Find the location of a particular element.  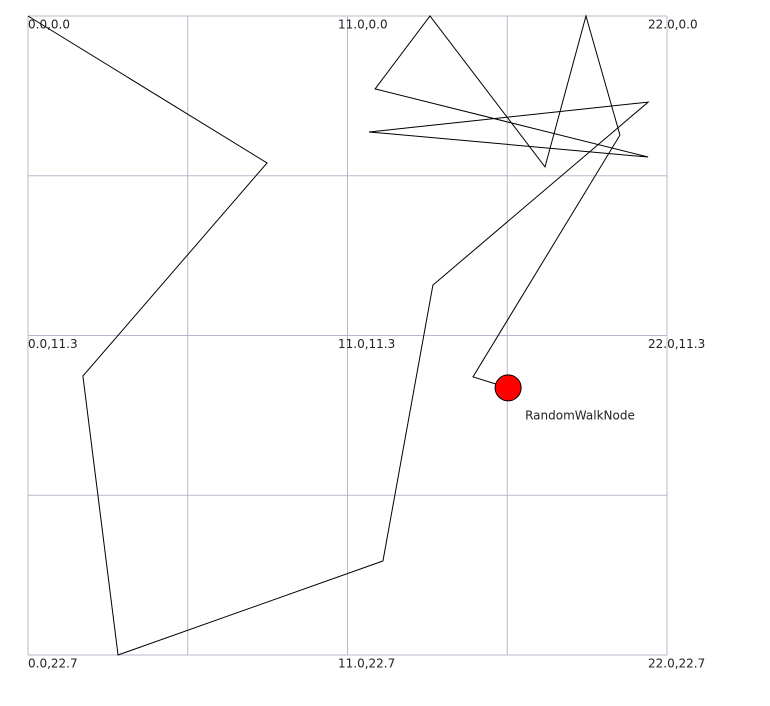

grid-label: 0.0,22.7 is located at coordinates (53, 664).